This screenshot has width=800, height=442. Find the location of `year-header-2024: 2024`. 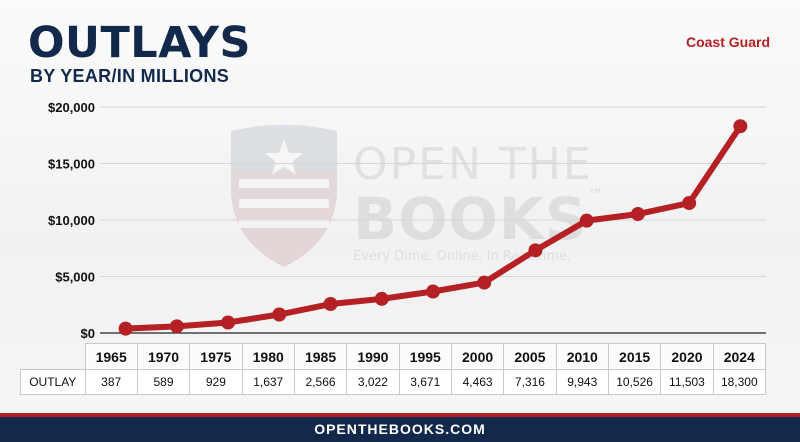

year-header-2024: 2024 is located at coordinates (739, 356).